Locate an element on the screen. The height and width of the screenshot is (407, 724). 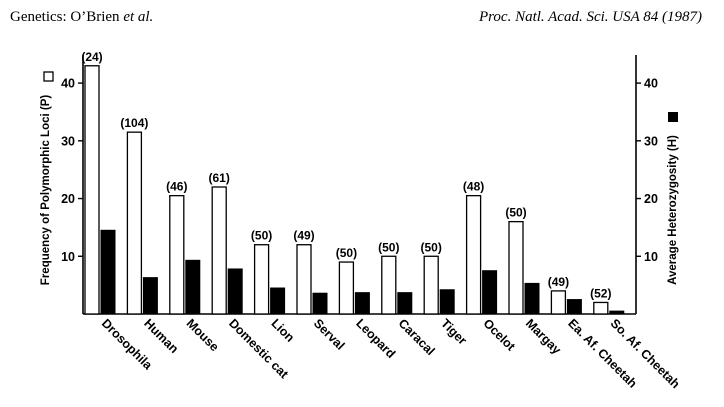
category-label: Caracal is located at coordinates (417, 337).